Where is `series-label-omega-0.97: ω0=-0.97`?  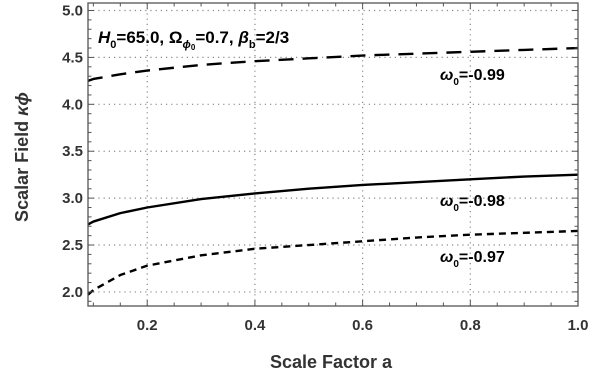
series-label-omega-0.97: ω0=-0.97 is located at coordinates (472, 259).